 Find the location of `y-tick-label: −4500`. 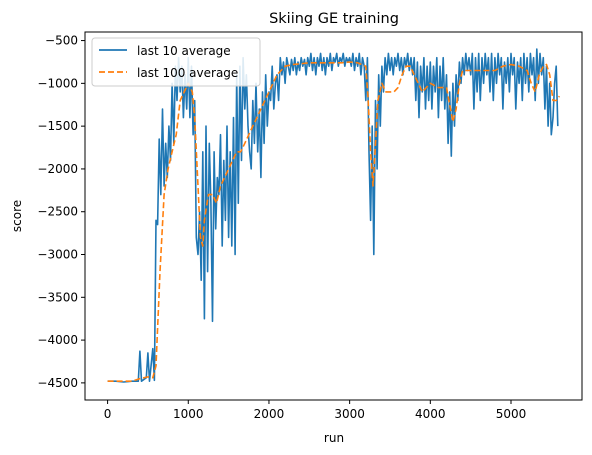

y-tick-label: −4500 is located at coordinates (57, 383).